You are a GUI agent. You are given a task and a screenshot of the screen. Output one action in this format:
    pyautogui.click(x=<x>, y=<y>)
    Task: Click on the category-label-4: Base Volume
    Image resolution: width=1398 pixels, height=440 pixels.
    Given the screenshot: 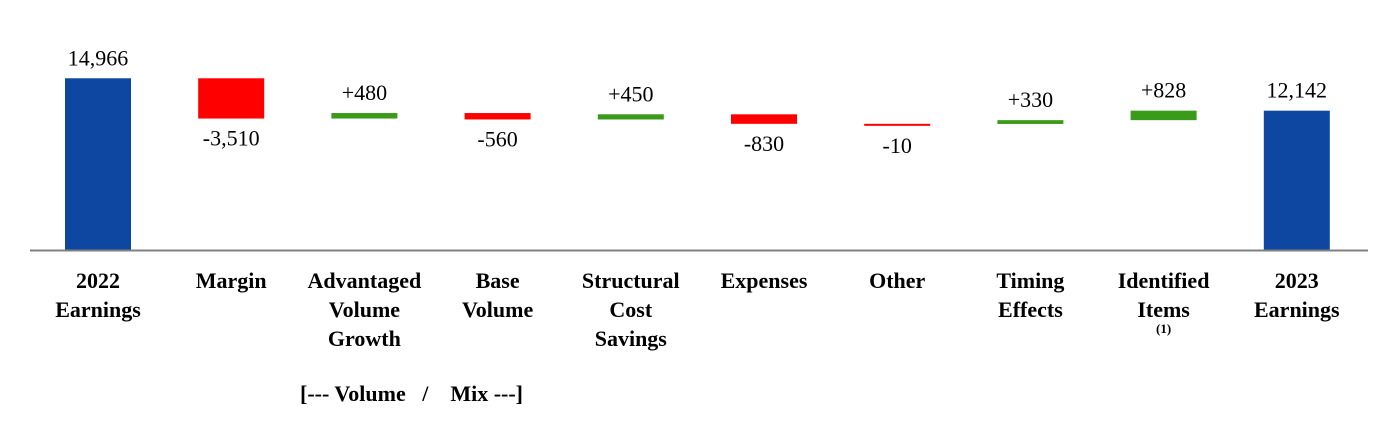 What is the action you would take?
    pyautogui.click(x=498, y=295)
    